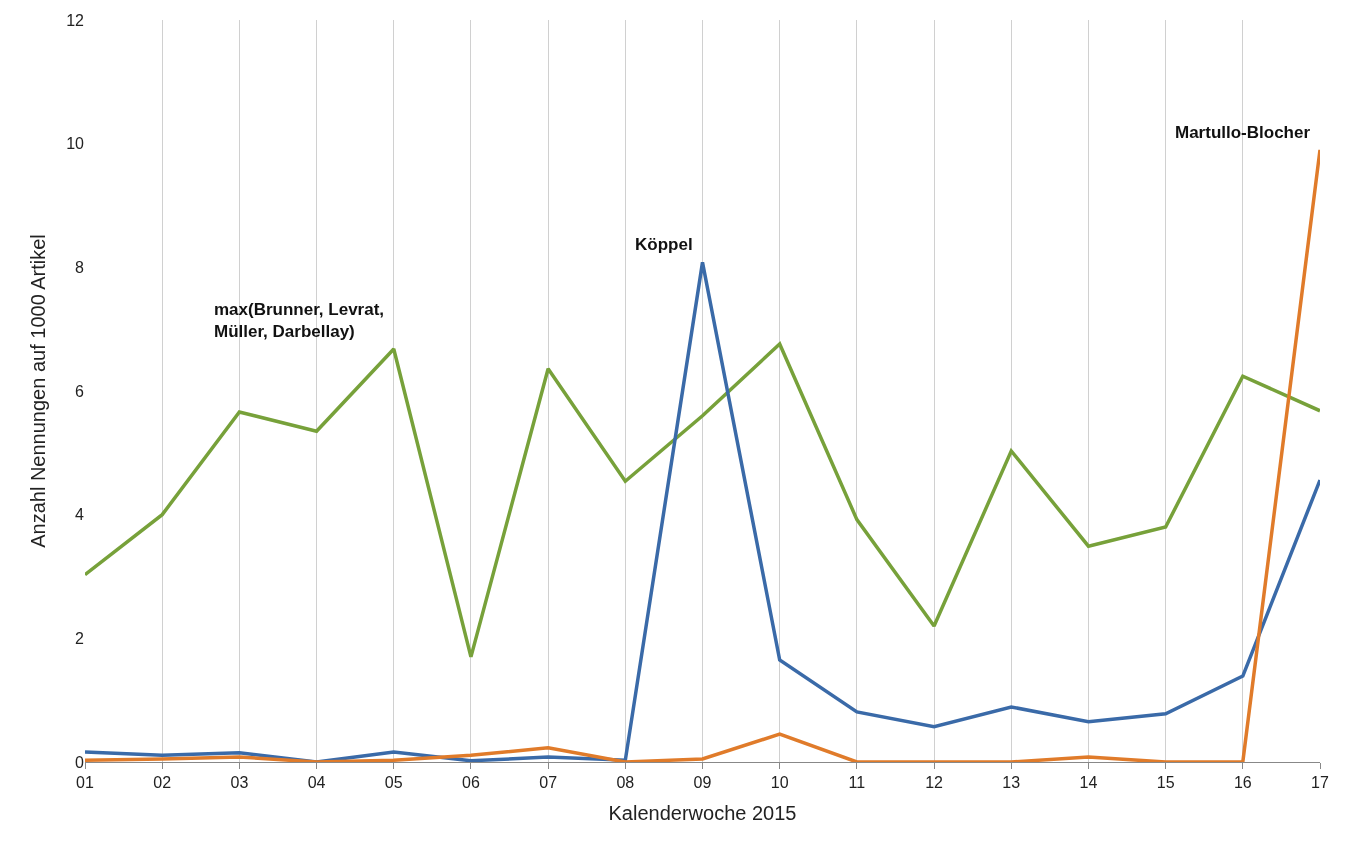 This screenshot has width=1345, height=857. I want to click on y-axis-title: Anzahl Nennungen auf 1000 Artikel, so click(37, 391).